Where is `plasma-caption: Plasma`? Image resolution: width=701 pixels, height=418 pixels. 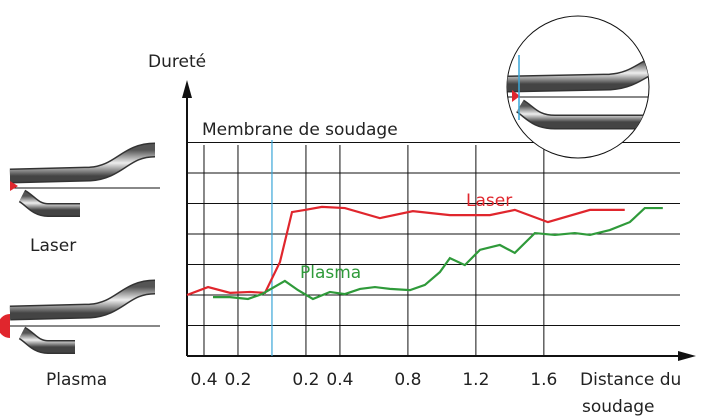
plasma-caption: Plasma is located at coordinates (76, 380).